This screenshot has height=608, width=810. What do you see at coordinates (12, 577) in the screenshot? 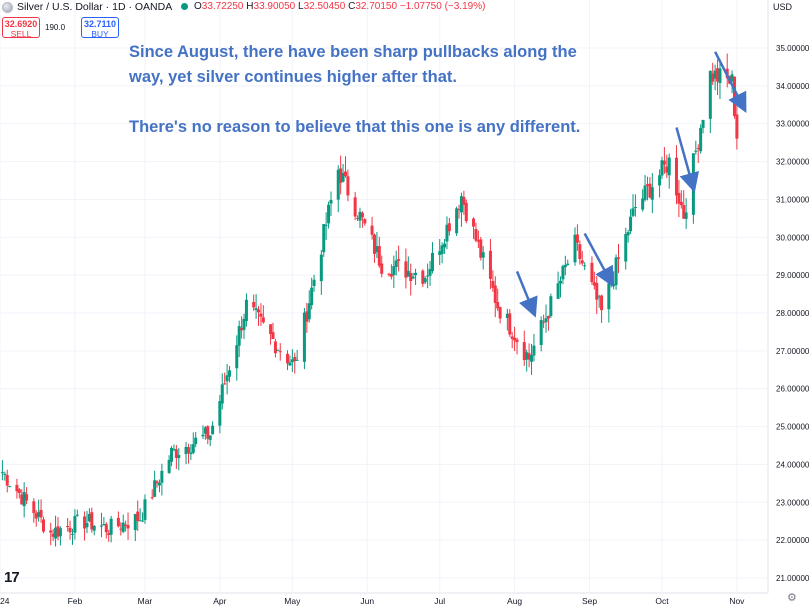
I see `tradingview-logo: 17` at bounding box center [12, 577].